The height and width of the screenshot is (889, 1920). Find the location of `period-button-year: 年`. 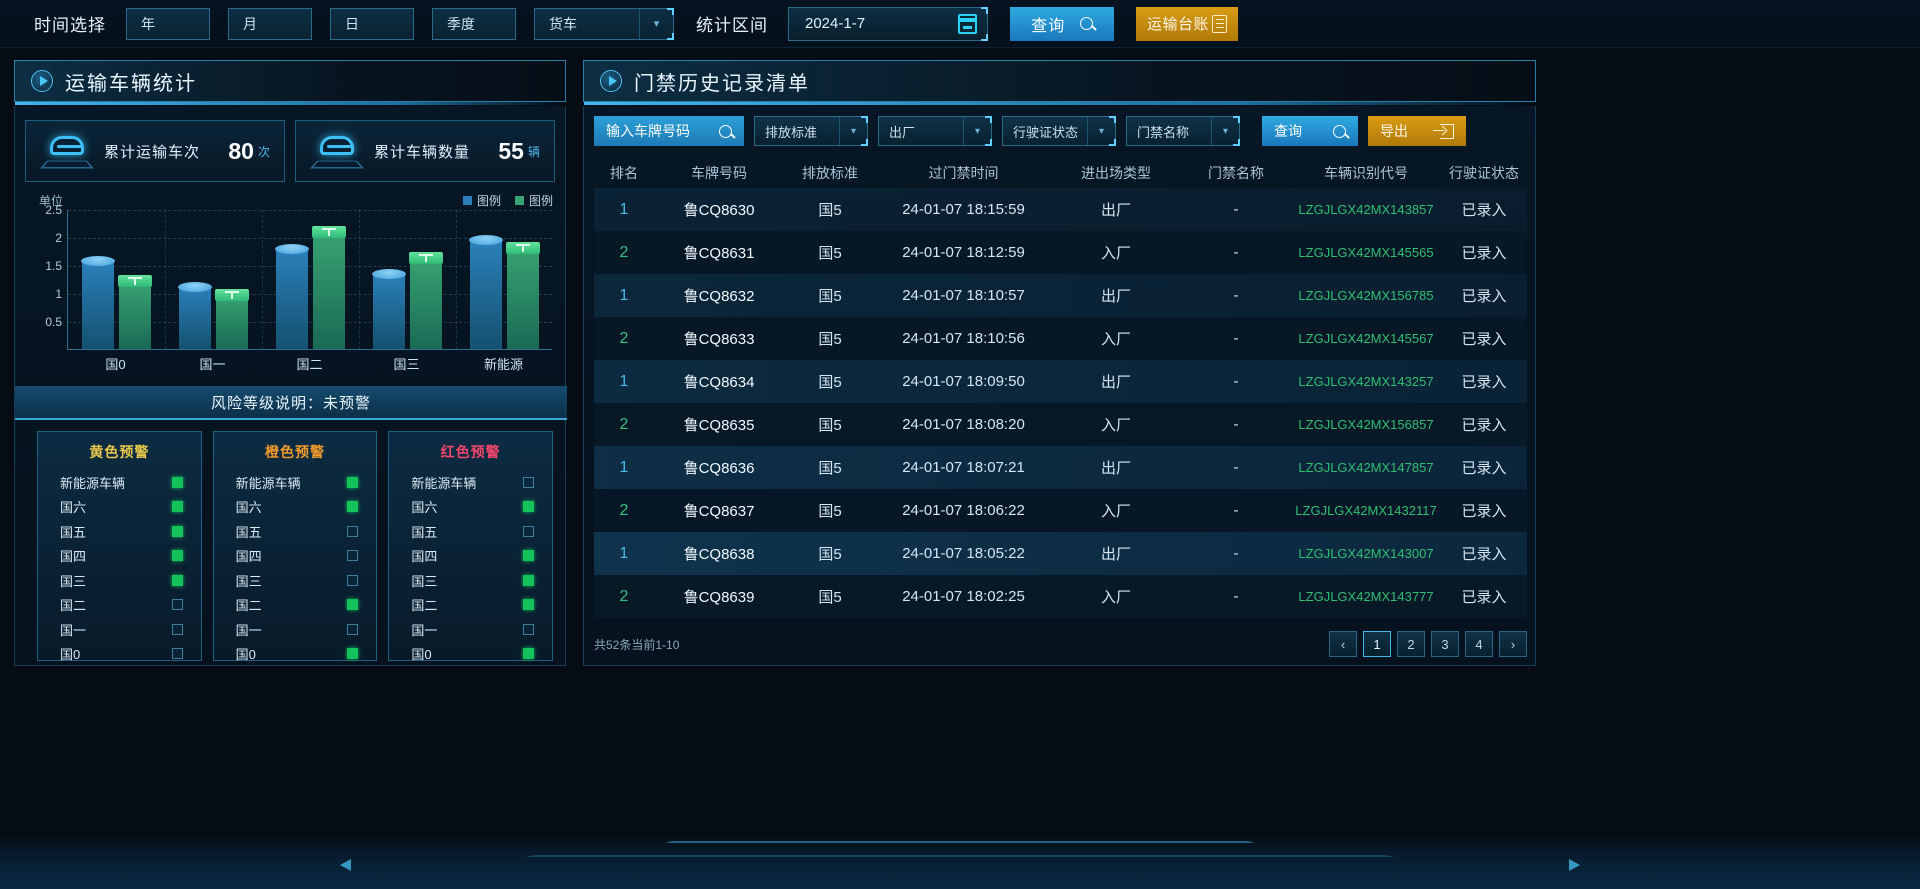

period-button-year: 年 is located at coordinates (168, 23).